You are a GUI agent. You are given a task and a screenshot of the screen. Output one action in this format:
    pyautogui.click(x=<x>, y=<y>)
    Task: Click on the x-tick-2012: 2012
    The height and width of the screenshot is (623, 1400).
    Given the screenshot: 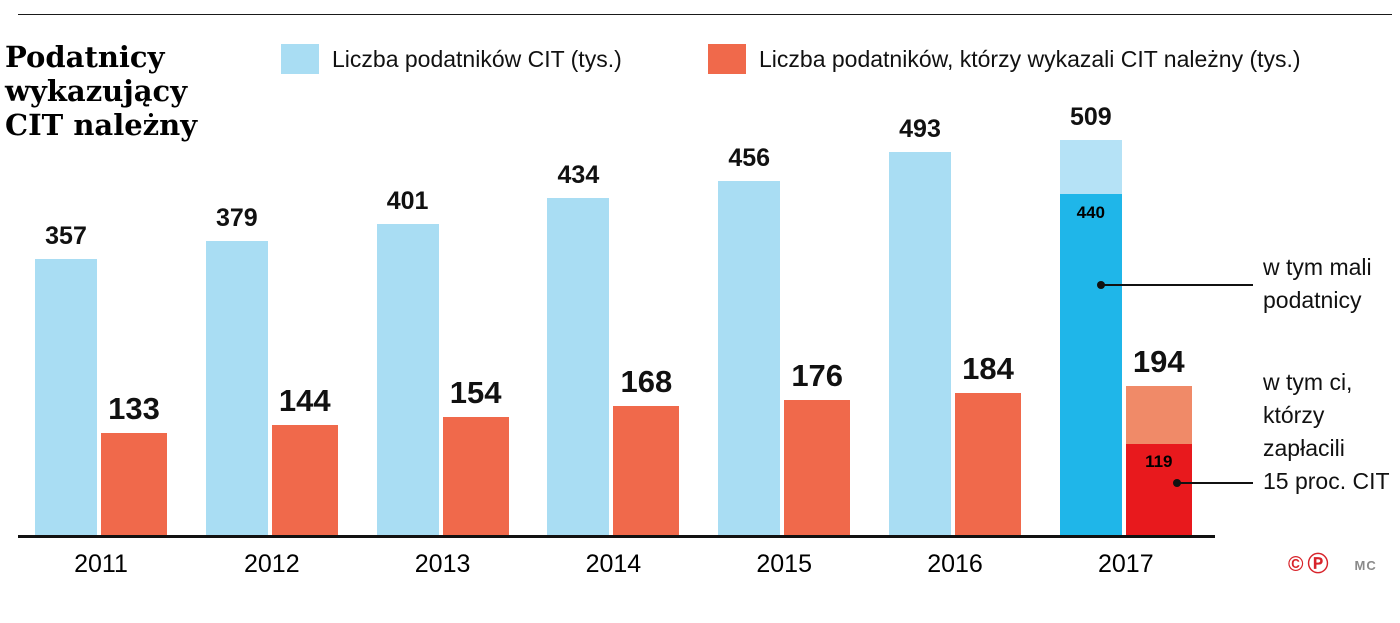 What is the action you would take?
    pyautogui.click(x=271, y=564)
    